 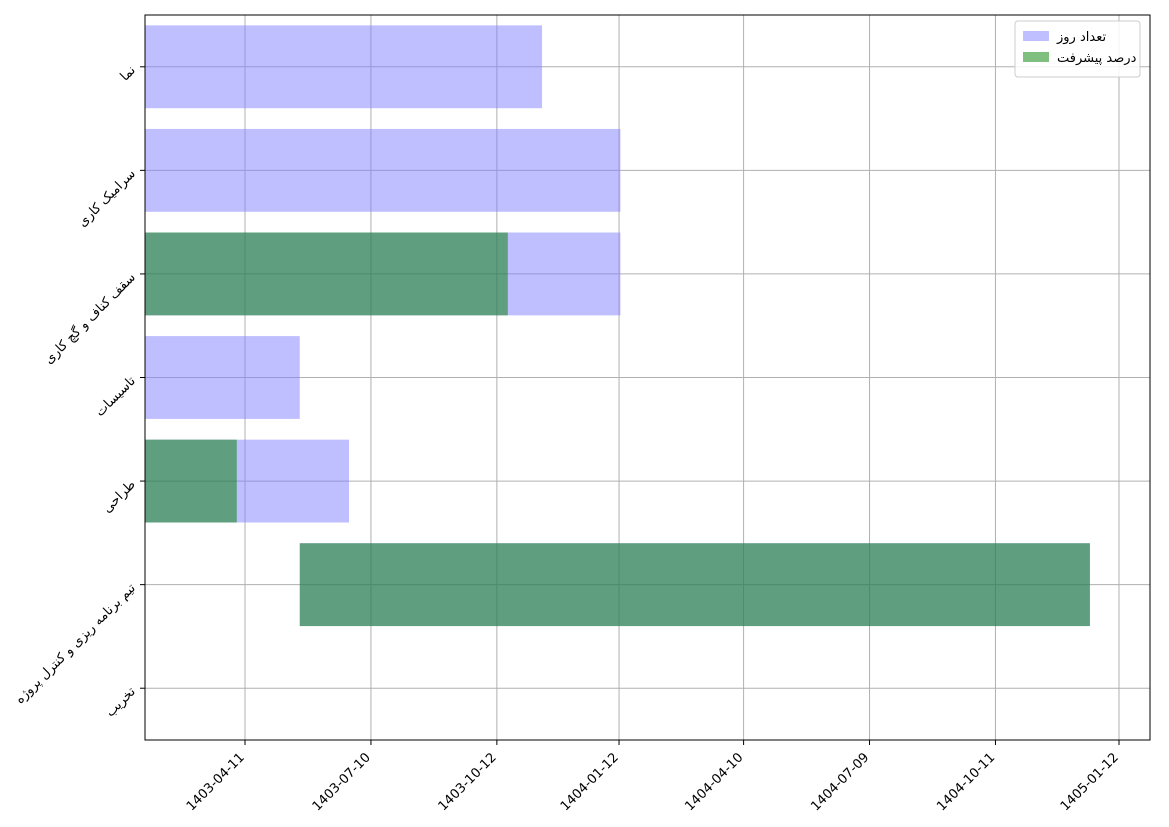 What do you see at coordinates (128, 73) in the screenshot?
I see `y-tick-label: نما` at bounding box center [128, 73].